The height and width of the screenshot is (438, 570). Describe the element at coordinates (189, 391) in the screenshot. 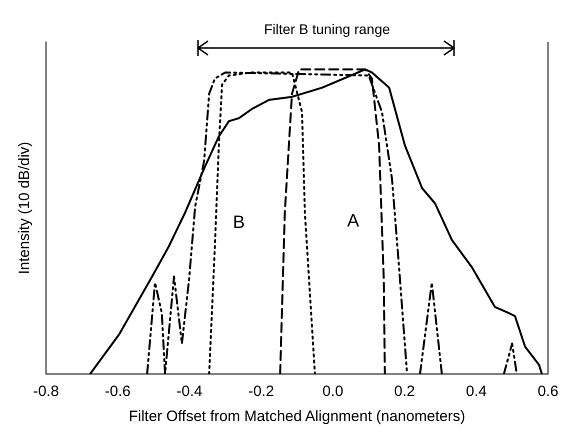

I see `x-tick-label: -0.4` at that location.